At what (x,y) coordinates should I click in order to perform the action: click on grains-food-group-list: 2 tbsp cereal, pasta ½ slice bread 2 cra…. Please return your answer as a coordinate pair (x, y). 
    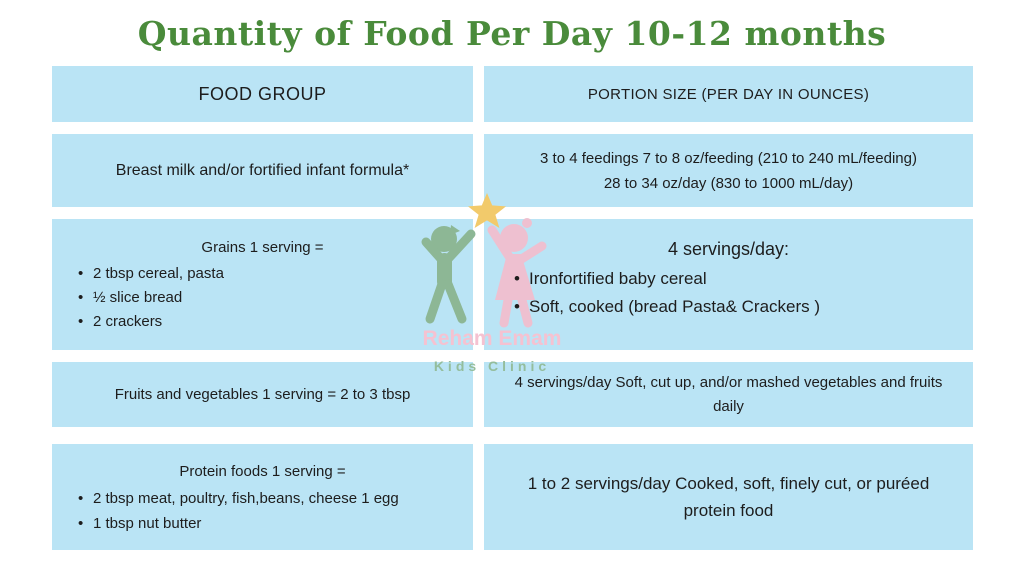
    Looking at the image, I should click on (262, 298).